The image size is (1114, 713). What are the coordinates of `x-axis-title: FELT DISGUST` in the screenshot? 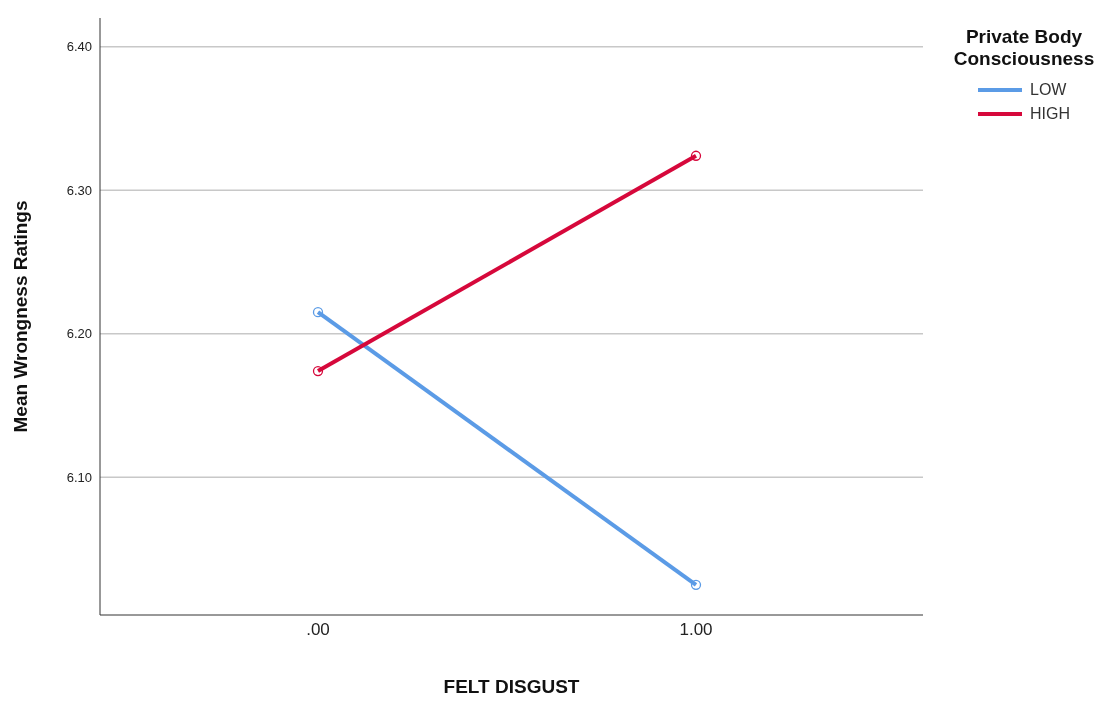 It's located at (511, 686).